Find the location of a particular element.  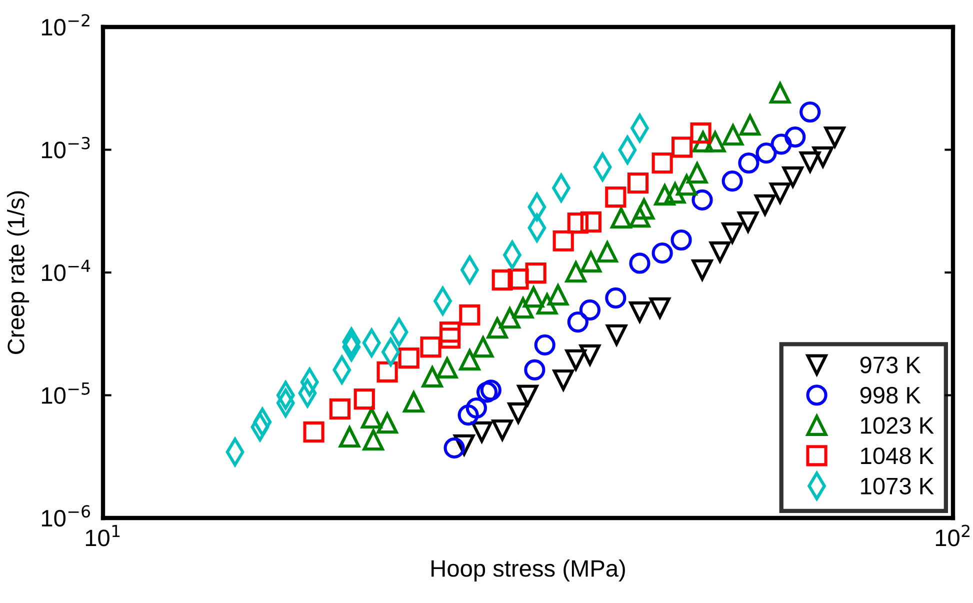

legend-label: 1073 K is located at coordinates (897, 486).